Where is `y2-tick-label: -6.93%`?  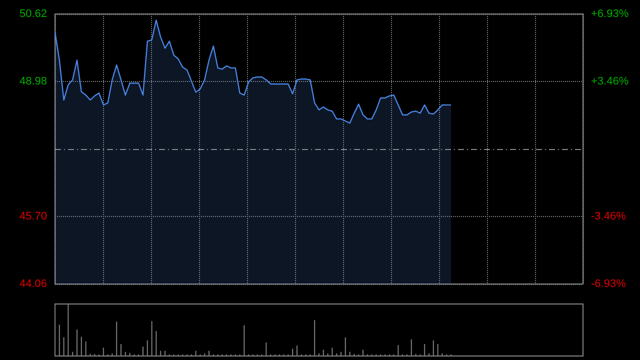 y2-tick-label: -6.93% is located at coordinates (608, 284).